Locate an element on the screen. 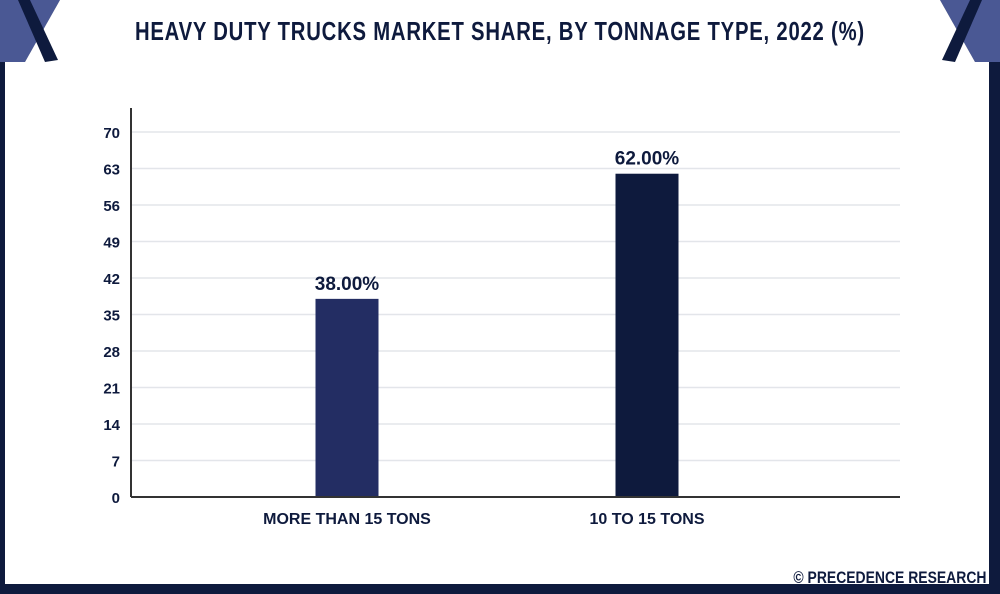 The width and height of the screenshot is (1000, 594). x-tick-label: MORE THAN 15 TONS is located at coordinates (347, 519).